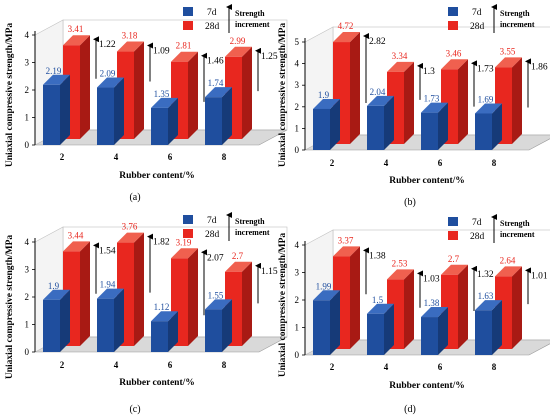 The image size is (550, 418). Describe the element at coordinates (188, 219) in the screenshot. I see `legend-swatch-7d` at that location.